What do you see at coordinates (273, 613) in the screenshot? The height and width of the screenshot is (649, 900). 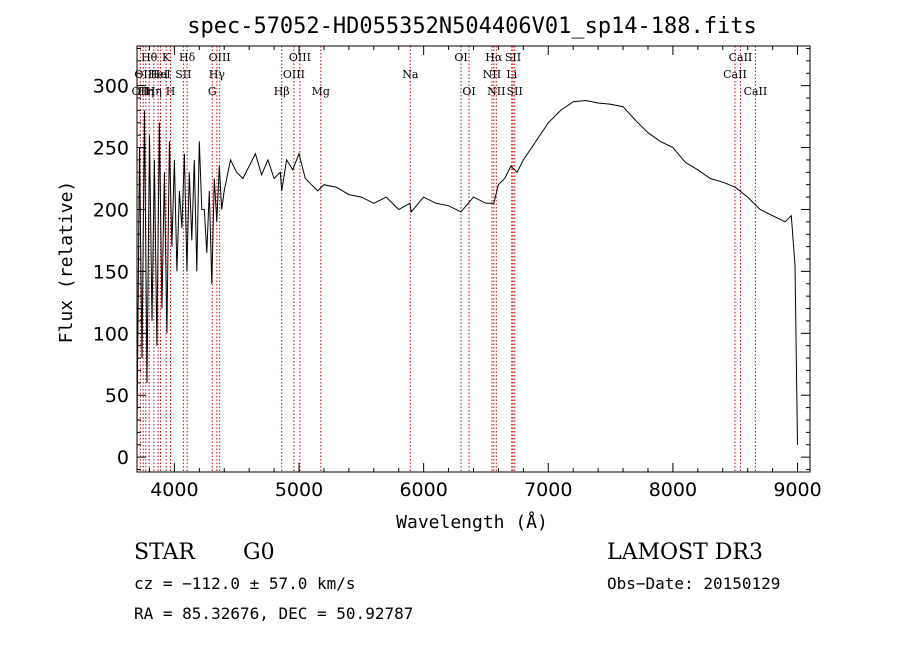 I see `coordinates: RA = 85.32676, DEC = 50.92787` at bounding box center [273, 613].